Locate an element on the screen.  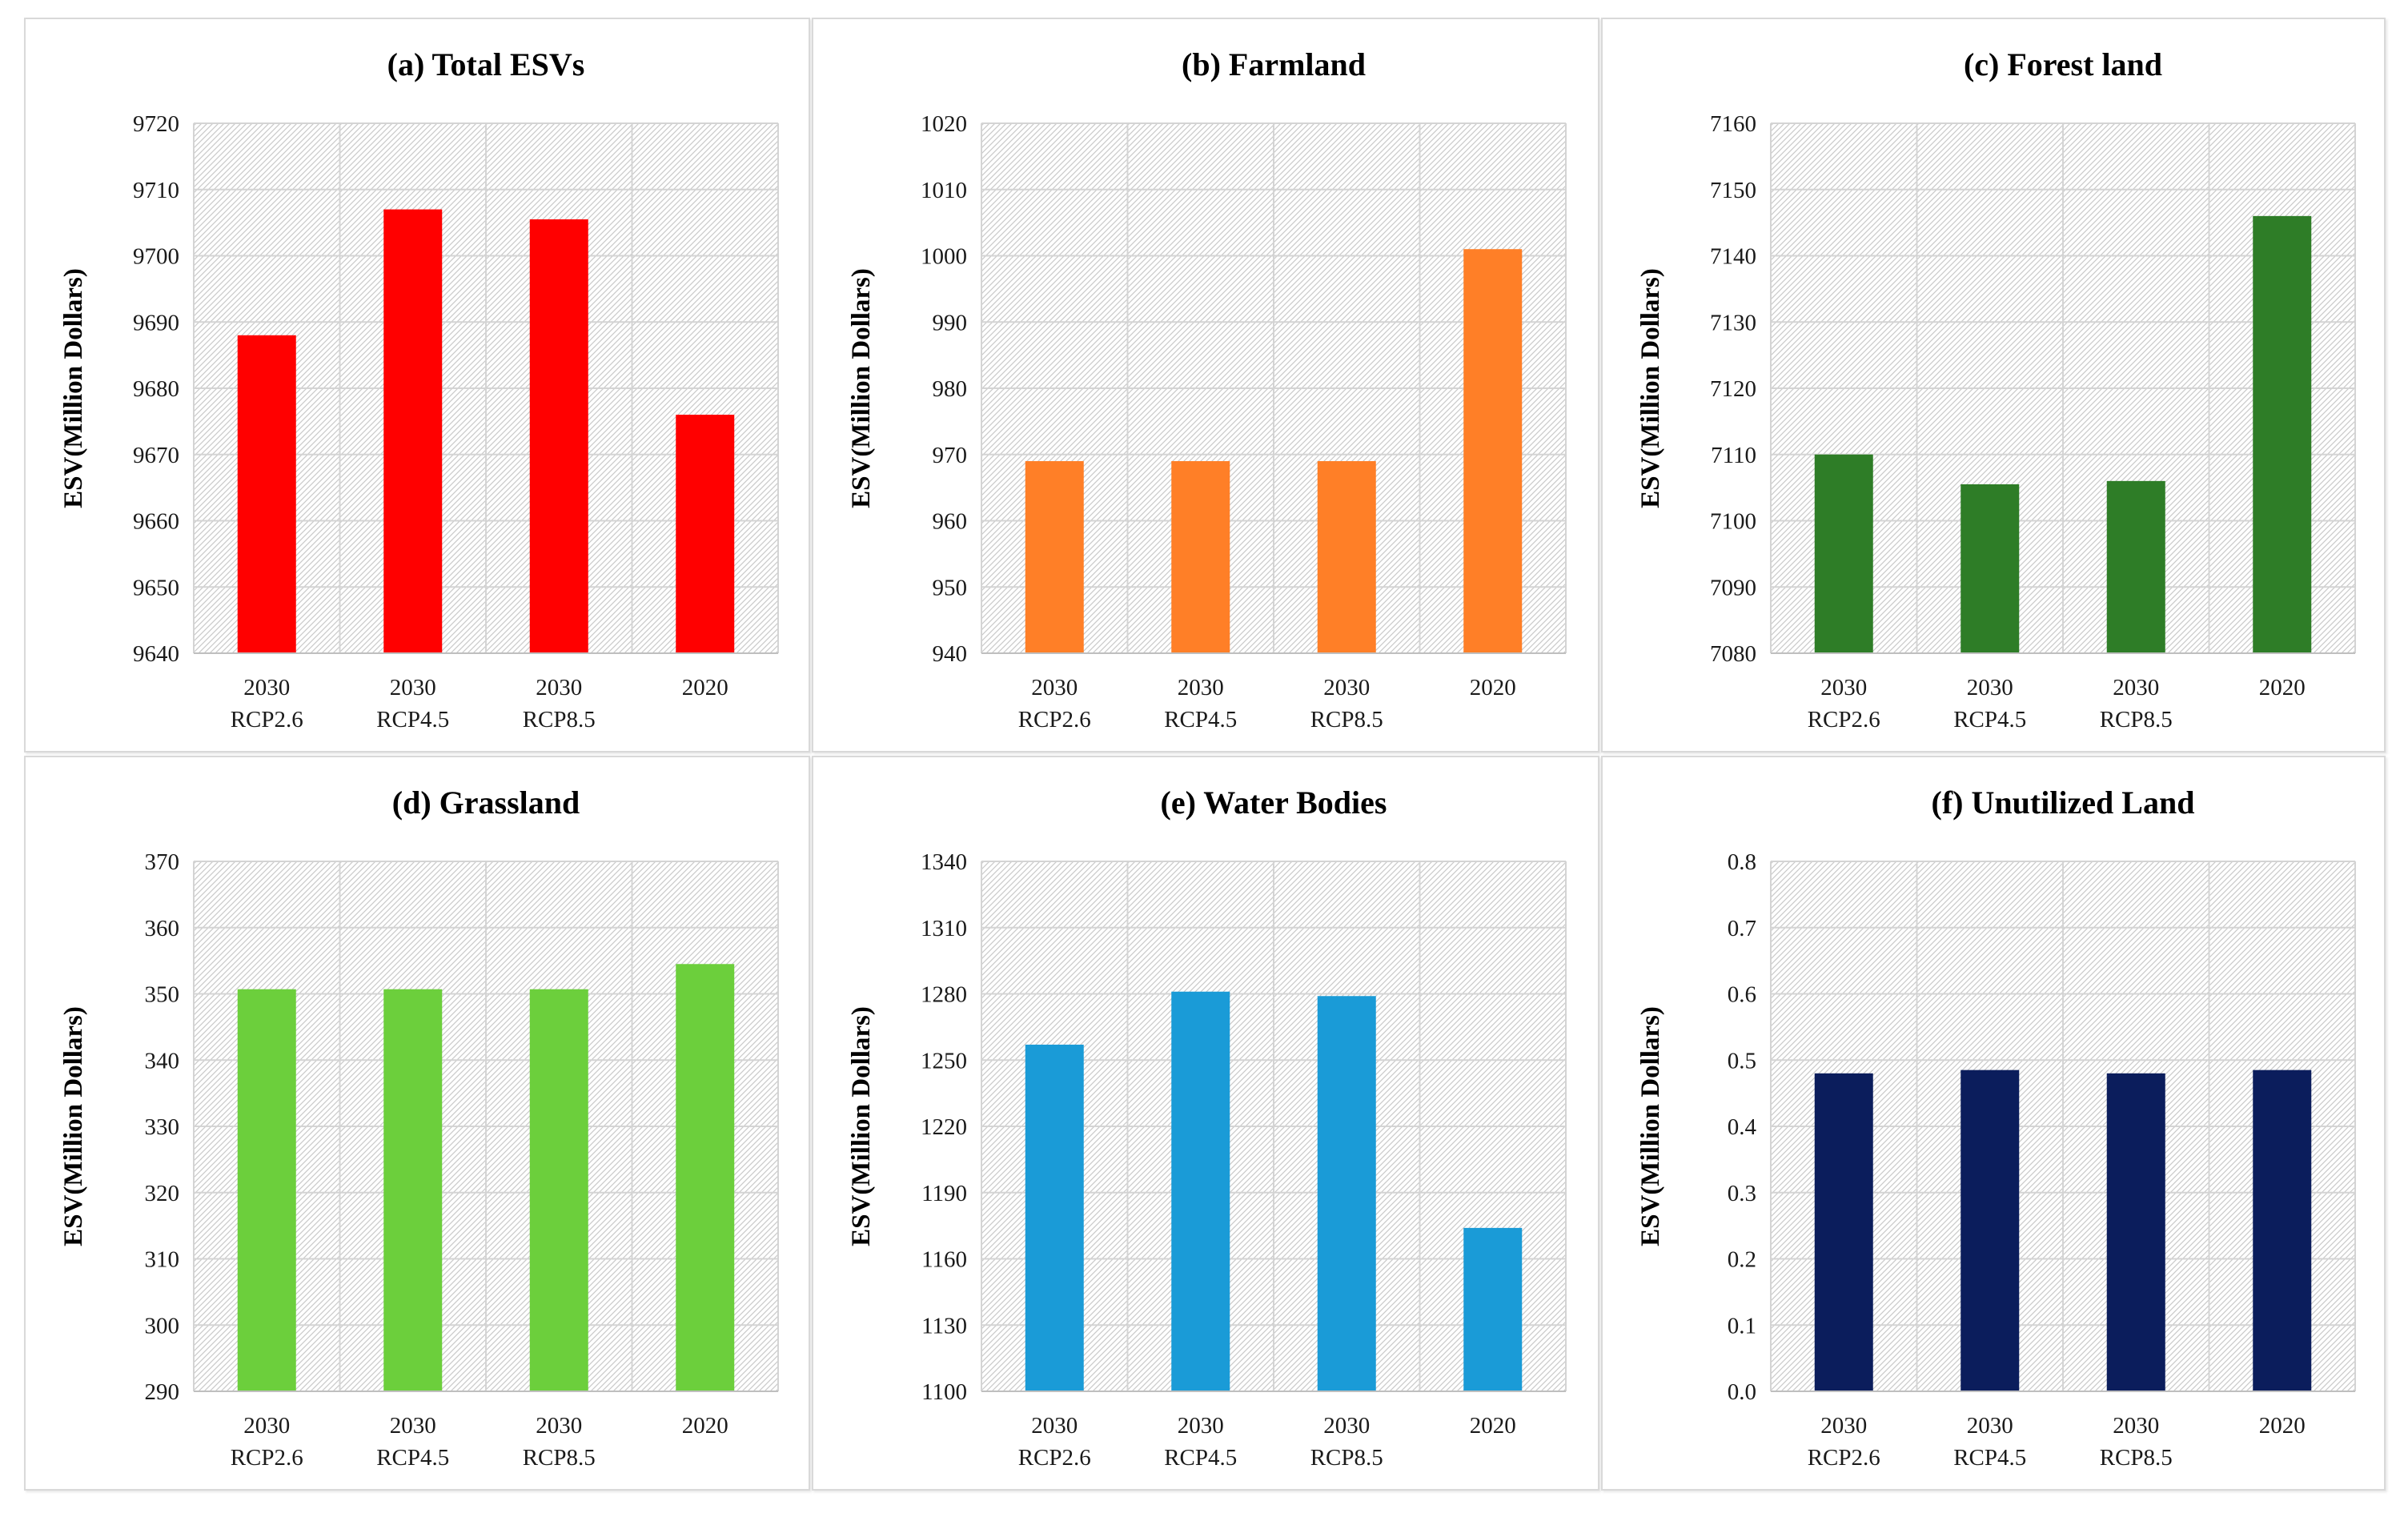
y-tick-label: 9660 is located at coordinates (156, 522).